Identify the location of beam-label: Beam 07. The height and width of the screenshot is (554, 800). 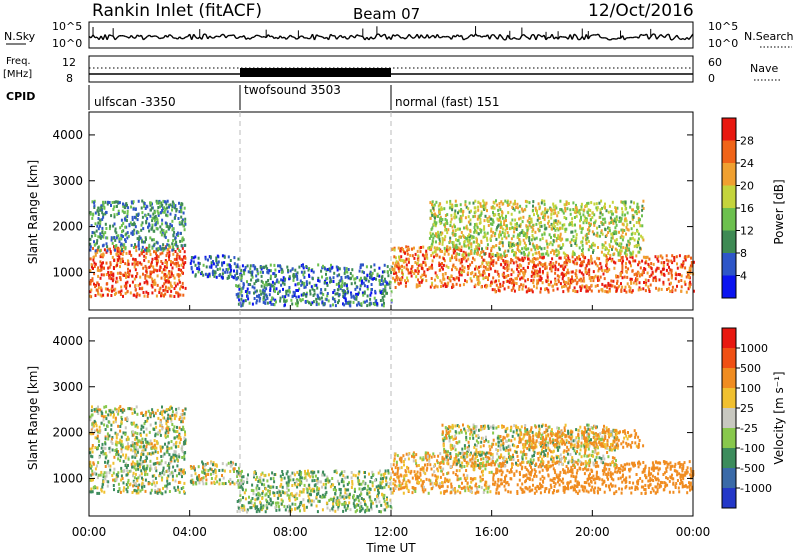
(386, 14).